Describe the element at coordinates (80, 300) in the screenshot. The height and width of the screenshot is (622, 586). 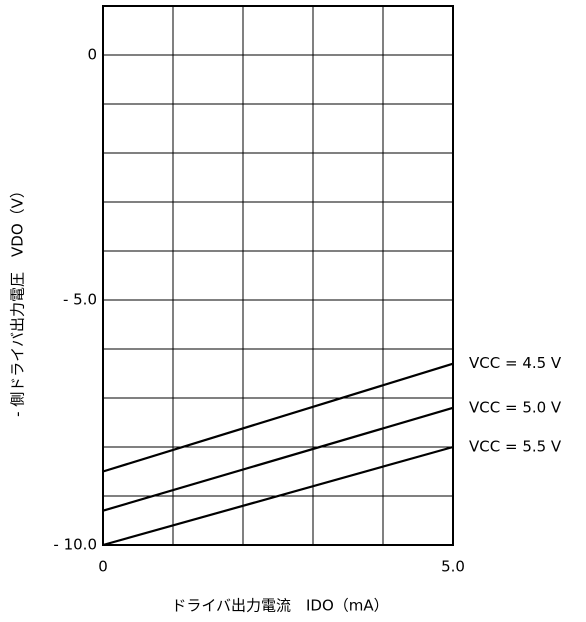
I see `y-tick-label: - 5.0` at that location.